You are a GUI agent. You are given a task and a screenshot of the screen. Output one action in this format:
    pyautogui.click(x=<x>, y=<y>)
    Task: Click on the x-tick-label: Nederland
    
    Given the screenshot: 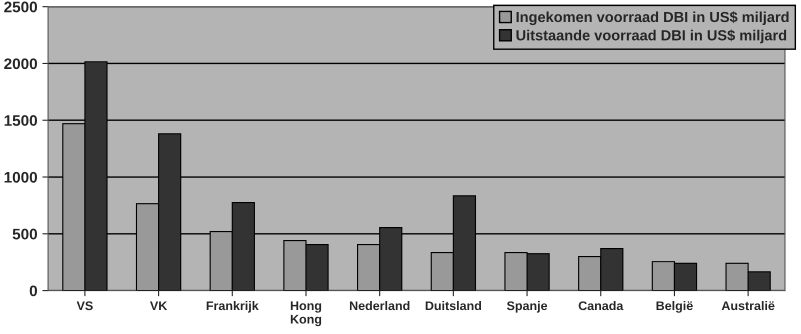 What is the action you would take?
    pyautogui.click(x=380, y=305)
    